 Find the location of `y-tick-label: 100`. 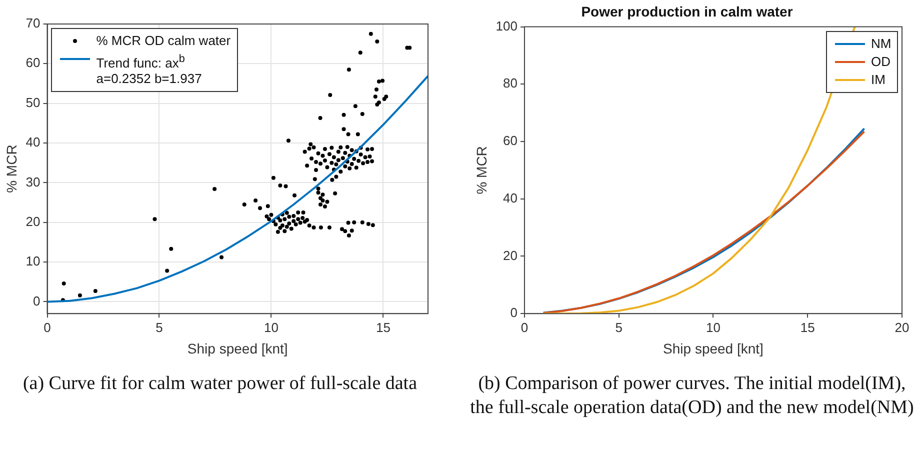

y-tick-label: 100 is located at coordinates (507, 26).